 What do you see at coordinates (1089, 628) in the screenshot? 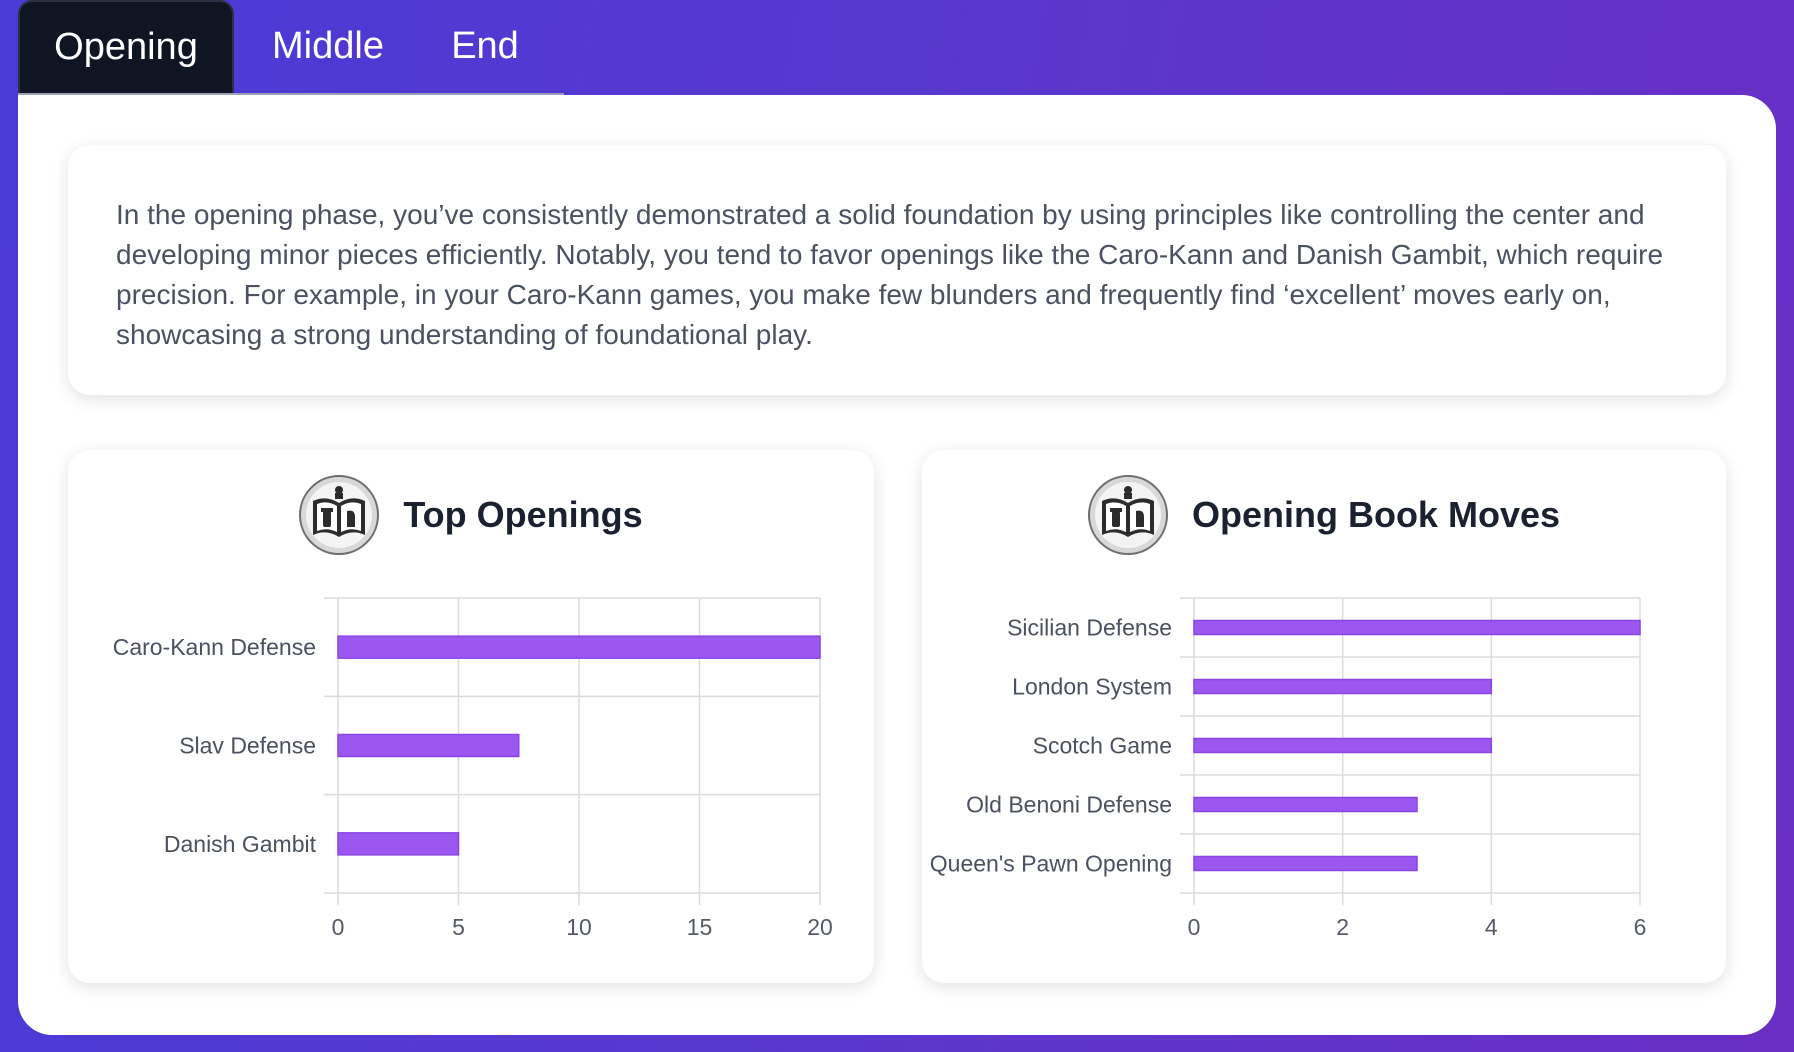
I see `category-label: Sicilian Defense` at bounding box center [1089, 628].